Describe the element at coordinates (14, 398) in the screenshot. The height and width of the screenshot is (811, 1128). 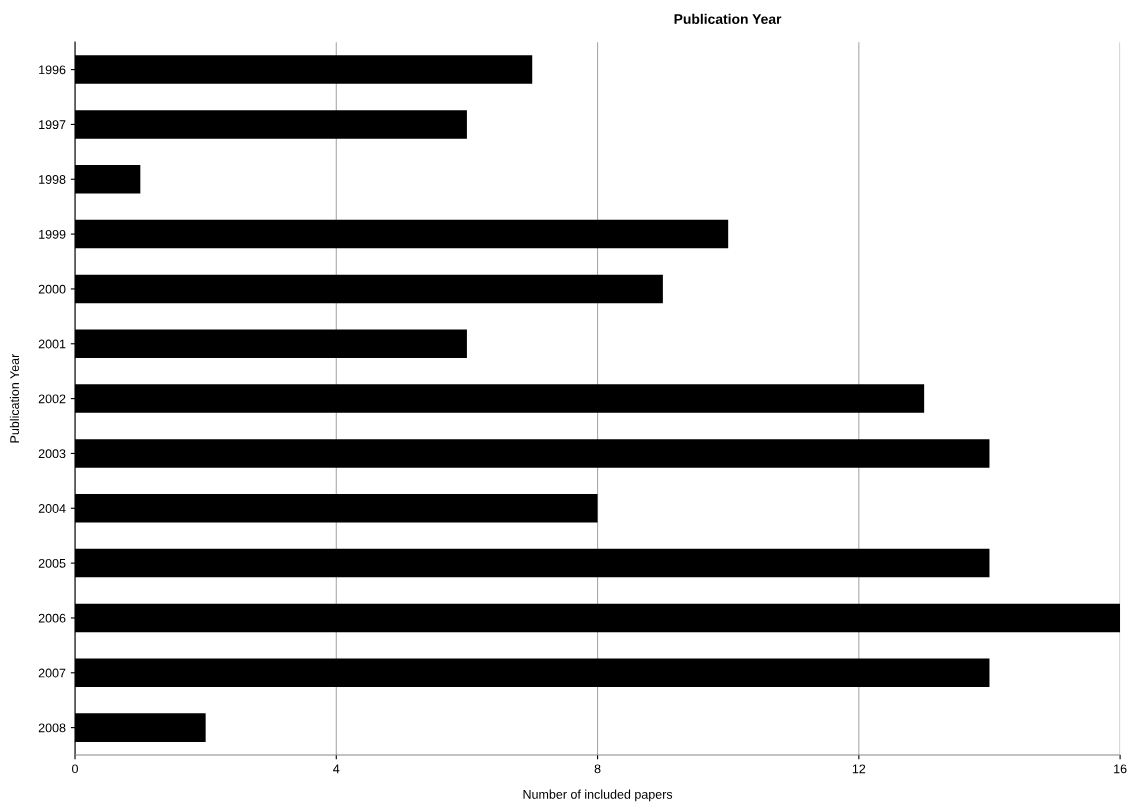
I see `y-axis-title: Publication Year` at that location.